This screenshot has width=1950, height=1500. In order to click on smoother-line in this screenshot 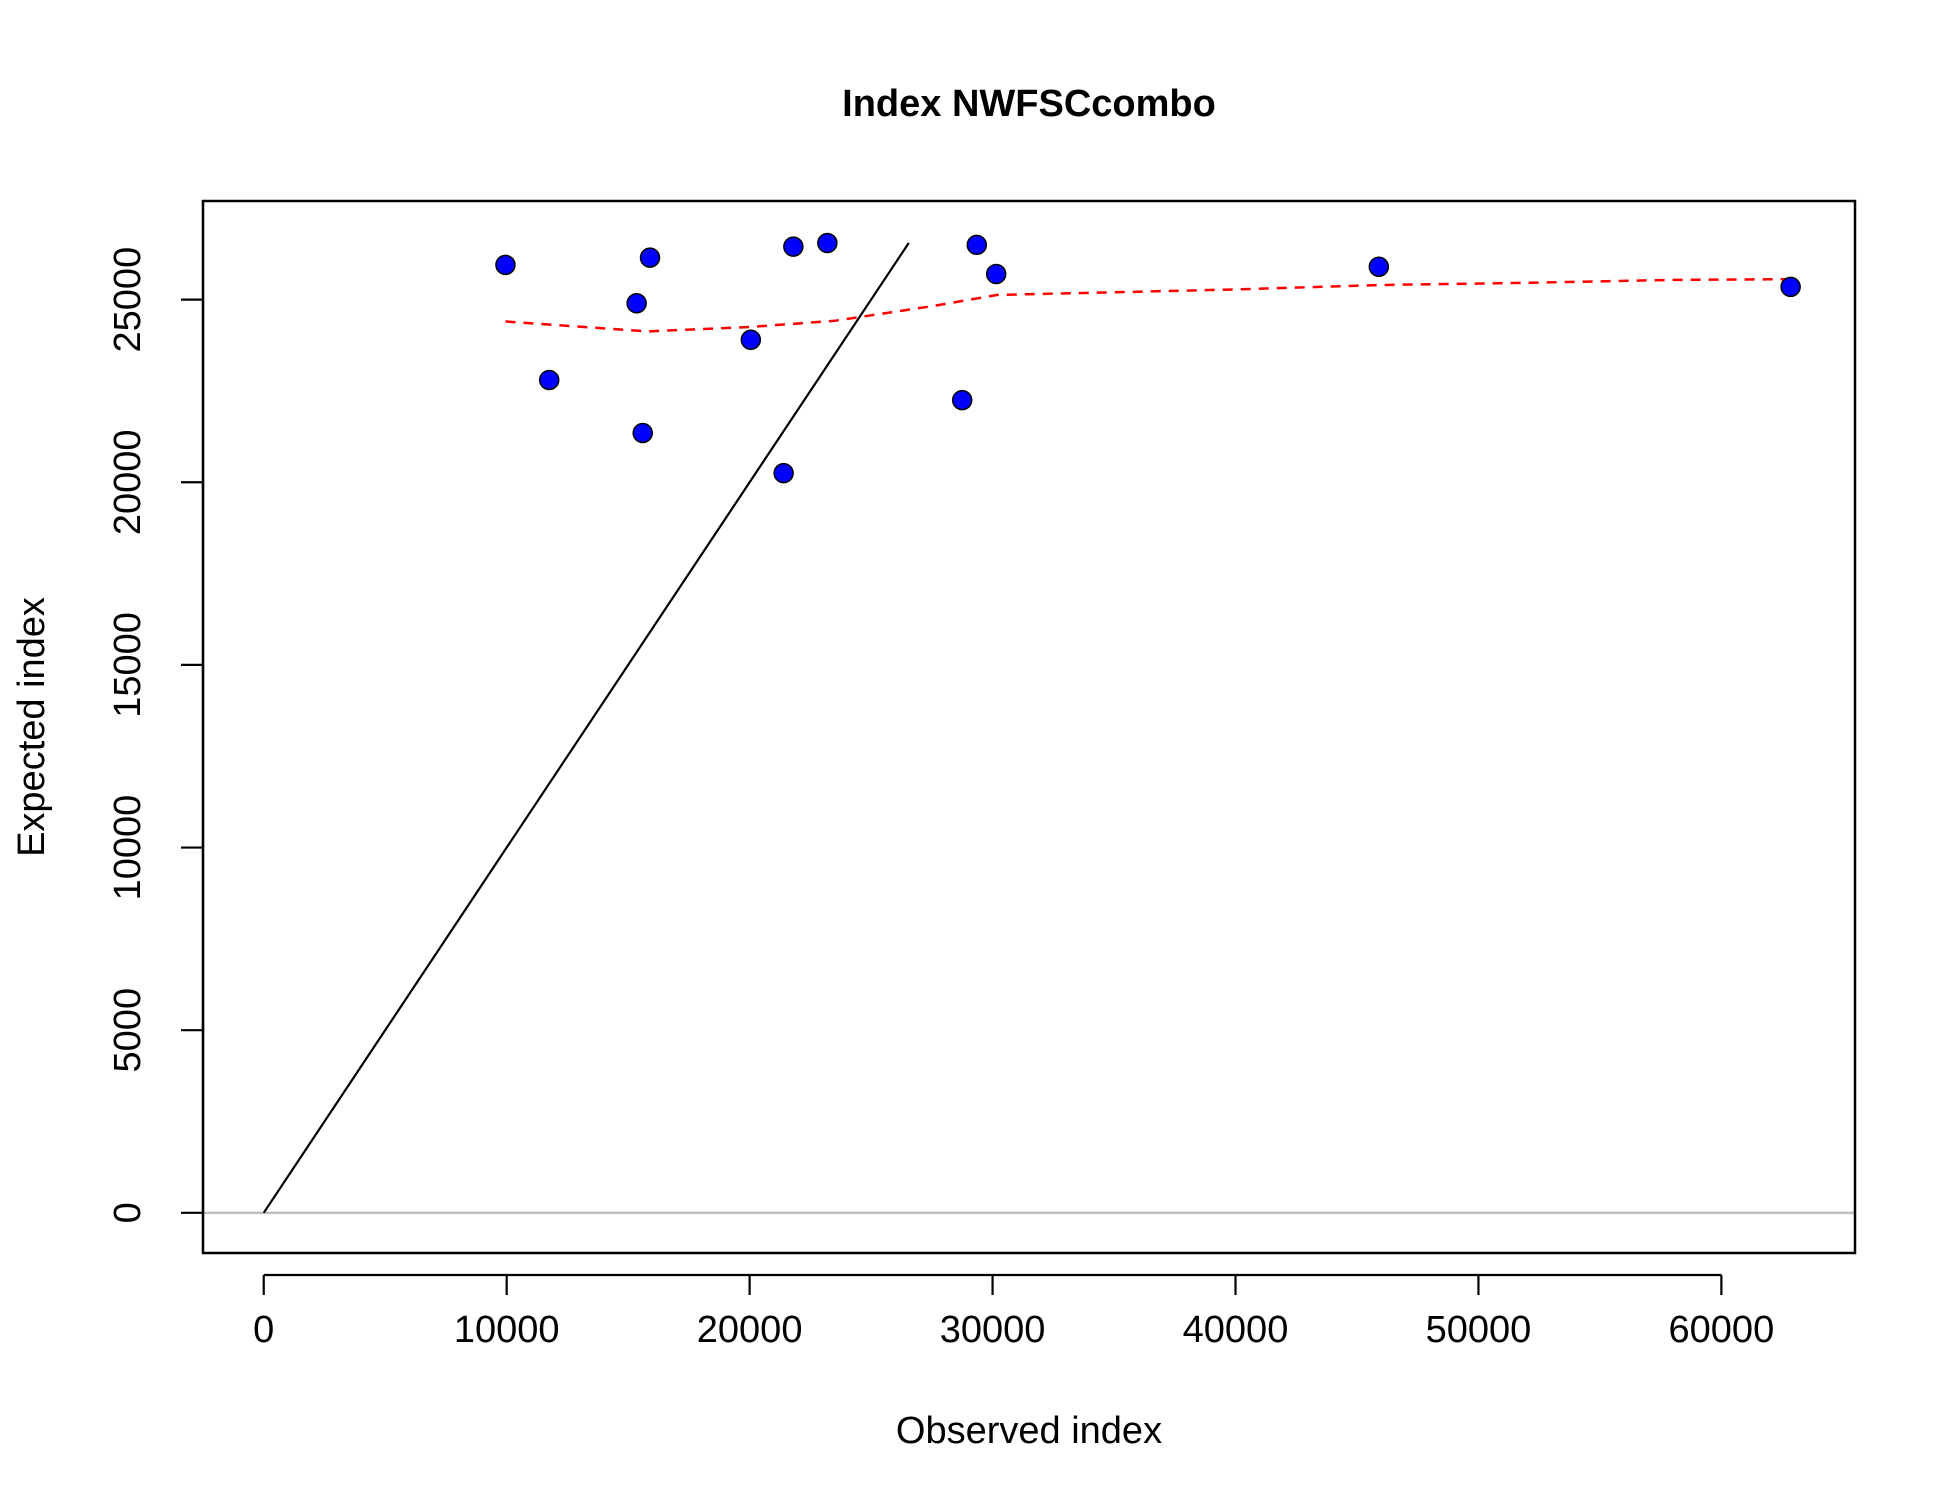, I will do `click(1148, 305)`.